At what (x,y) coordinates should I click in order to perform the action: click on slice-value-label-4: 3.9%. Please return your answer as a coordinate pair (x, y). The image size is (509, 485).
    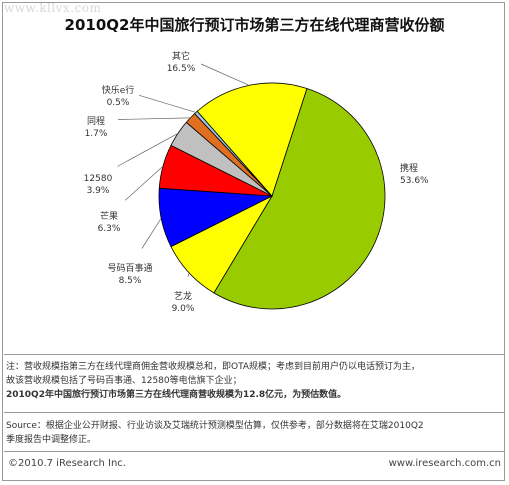
    Looking at the image, I should click on (98, 191).